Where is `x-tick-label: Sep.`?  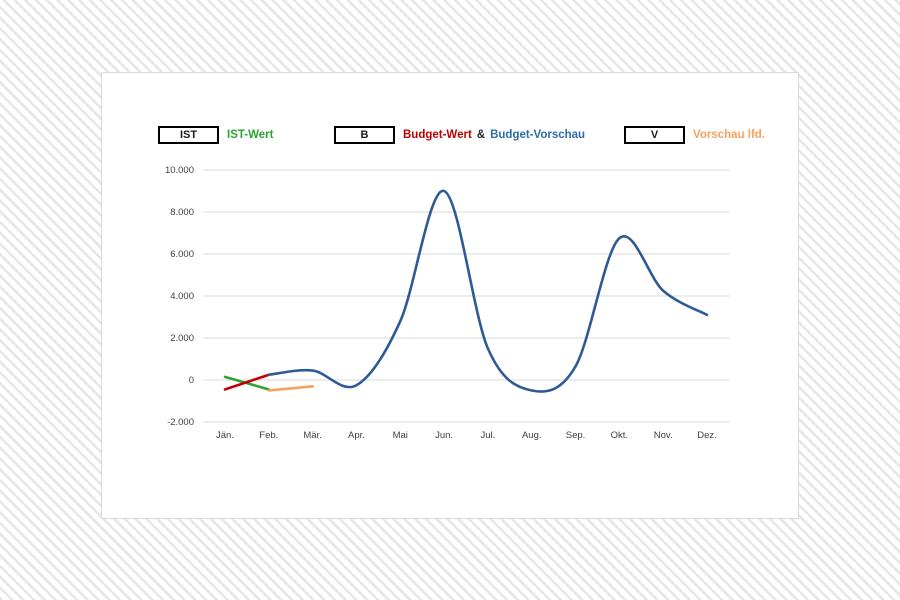
x-tick-label: Sep. is located at coordinates (576, 435).